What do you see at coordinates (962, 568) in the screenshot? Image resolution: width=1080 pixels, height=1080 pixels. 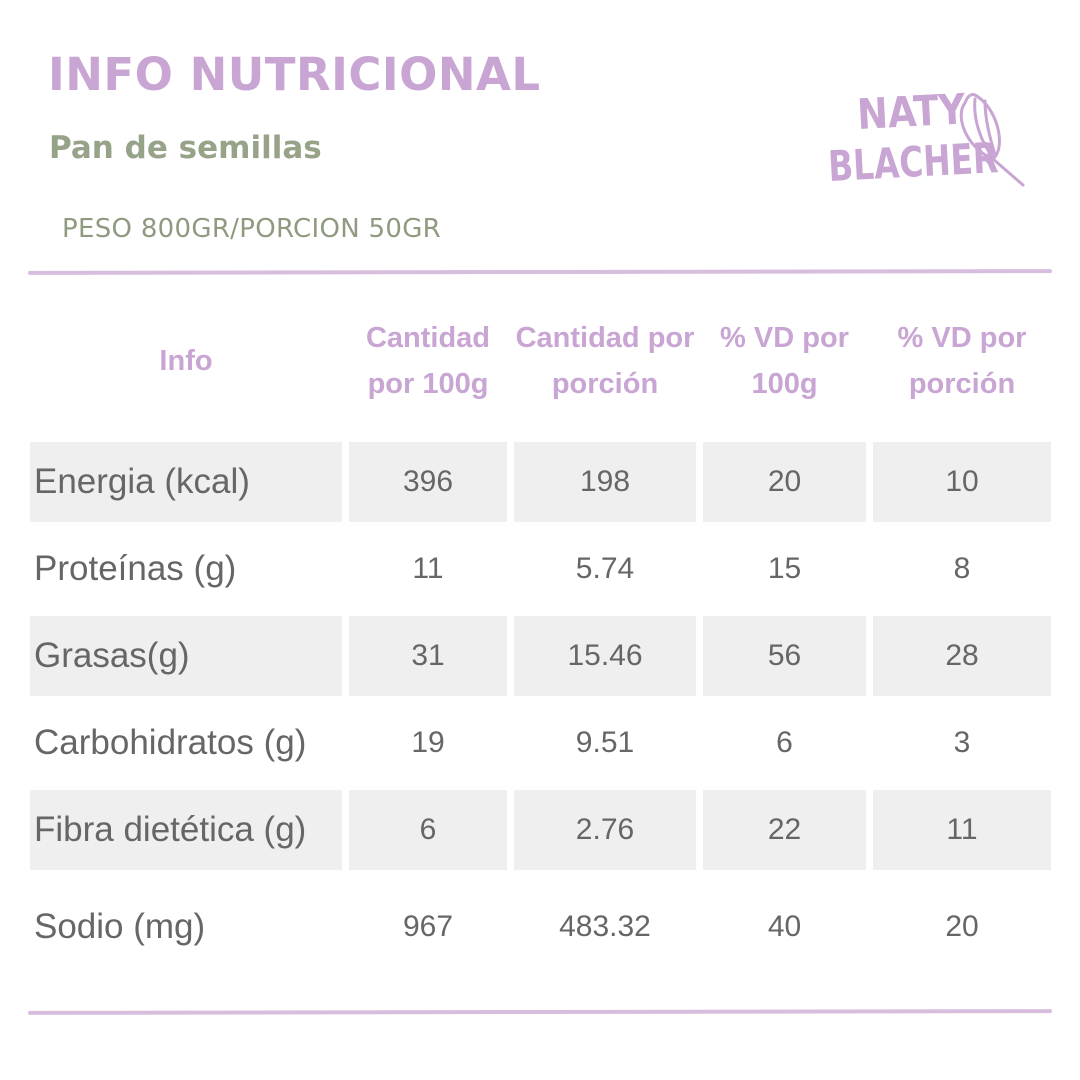 I see `cell-dv-serving: 8` at bounding box center [962, 568].